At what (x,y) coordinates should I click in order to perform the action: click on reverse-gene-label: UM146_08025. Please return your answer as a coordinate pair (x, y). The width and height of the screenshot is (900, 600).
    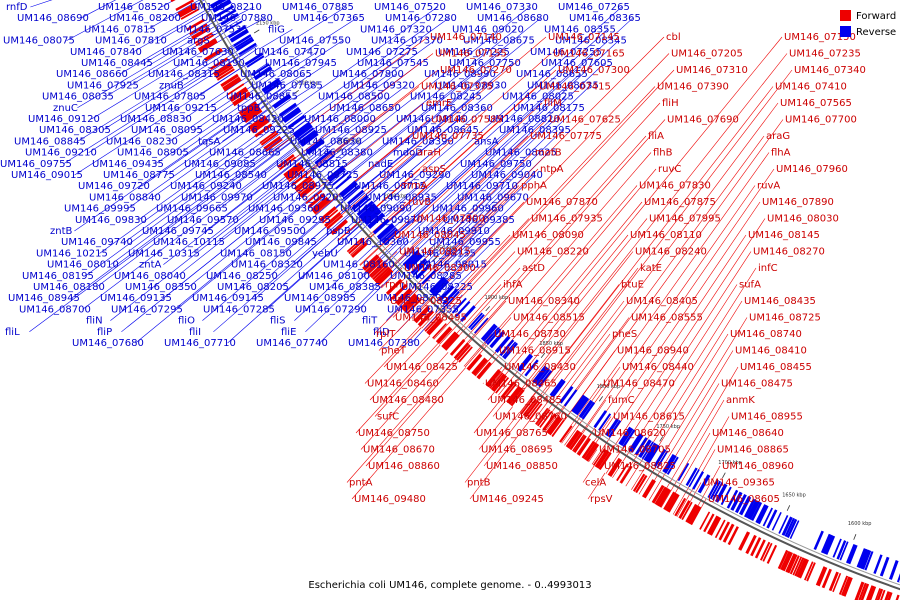
    Looking at the image, I should click on (538, 97).